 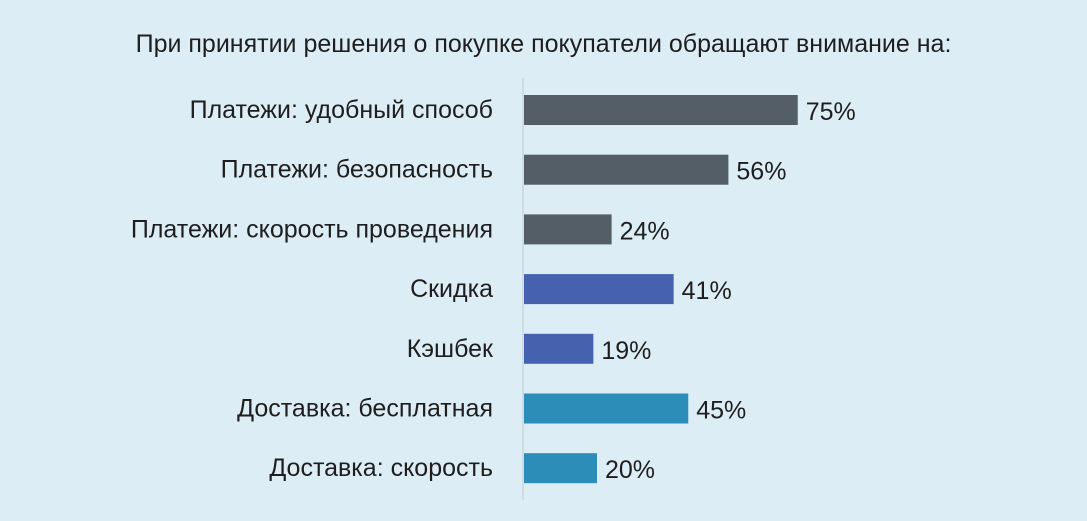 What do you see at coordinates (630, 470) in the screenshot?
I see `value-label: 20%` at bounding box center [630, 470].